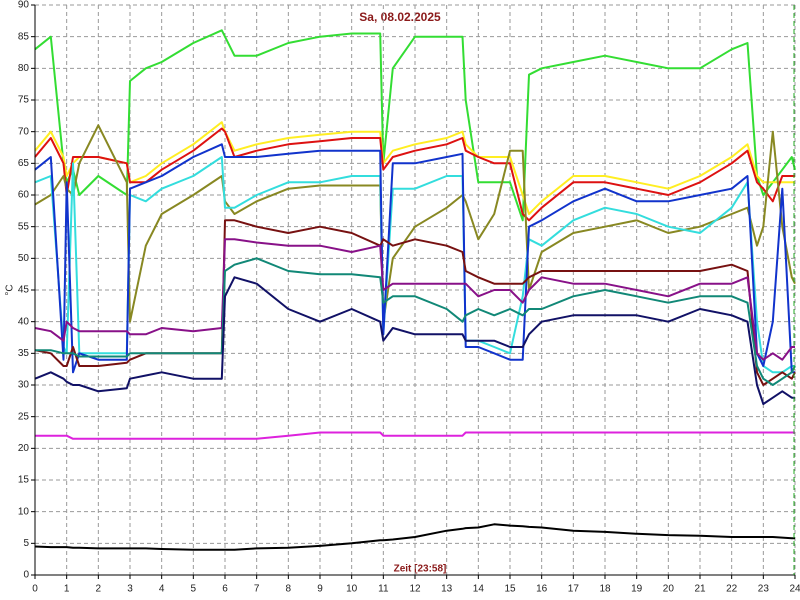  What do you see at coordinates (700, 589) in the screenshot?
I see `x-tick-label: 21` at bounding box center [700, 589].